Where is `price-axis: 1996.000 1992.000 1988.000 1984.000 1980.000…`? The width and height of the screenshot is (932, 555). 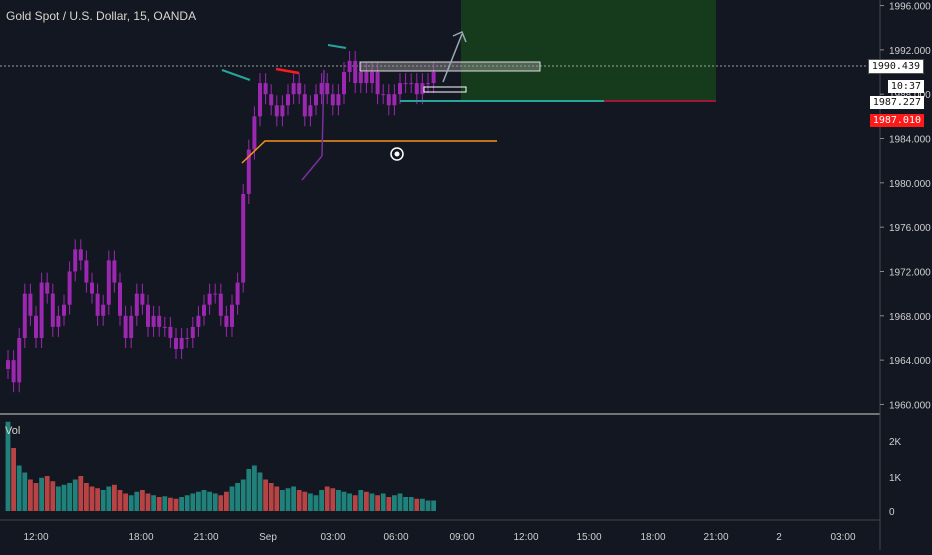
price-axis: 1996.000 1992.000 1988.000 1984.000 1980.000… is located at coordinates (905, 207).